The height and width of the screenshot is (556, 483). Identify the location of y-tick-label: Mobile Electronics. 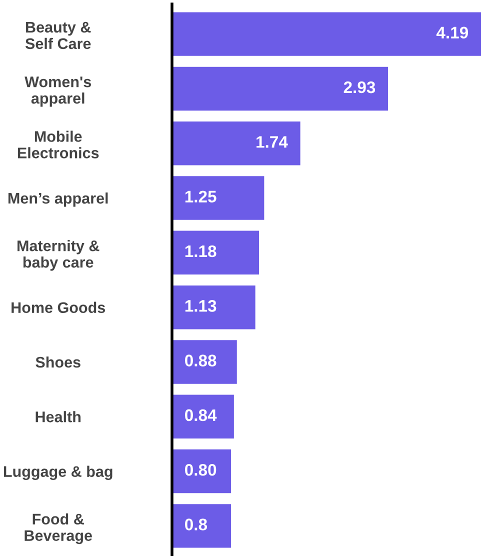
(58, 144).